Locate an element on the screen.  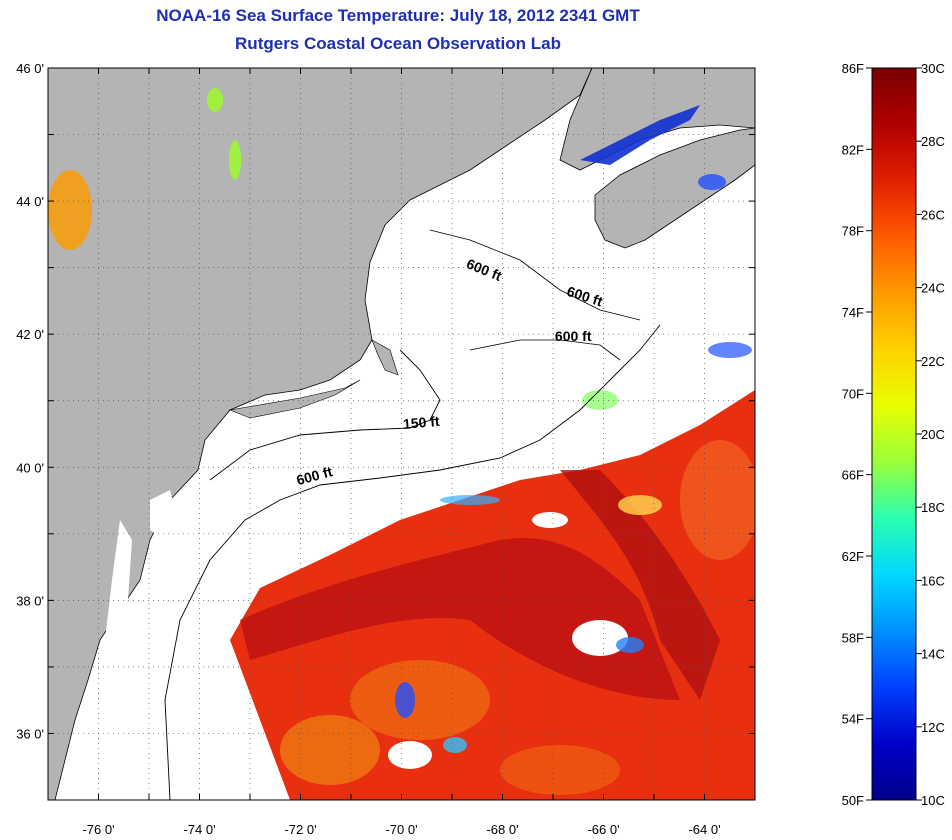
colorbar-bar is located at coordinates (894, 434).